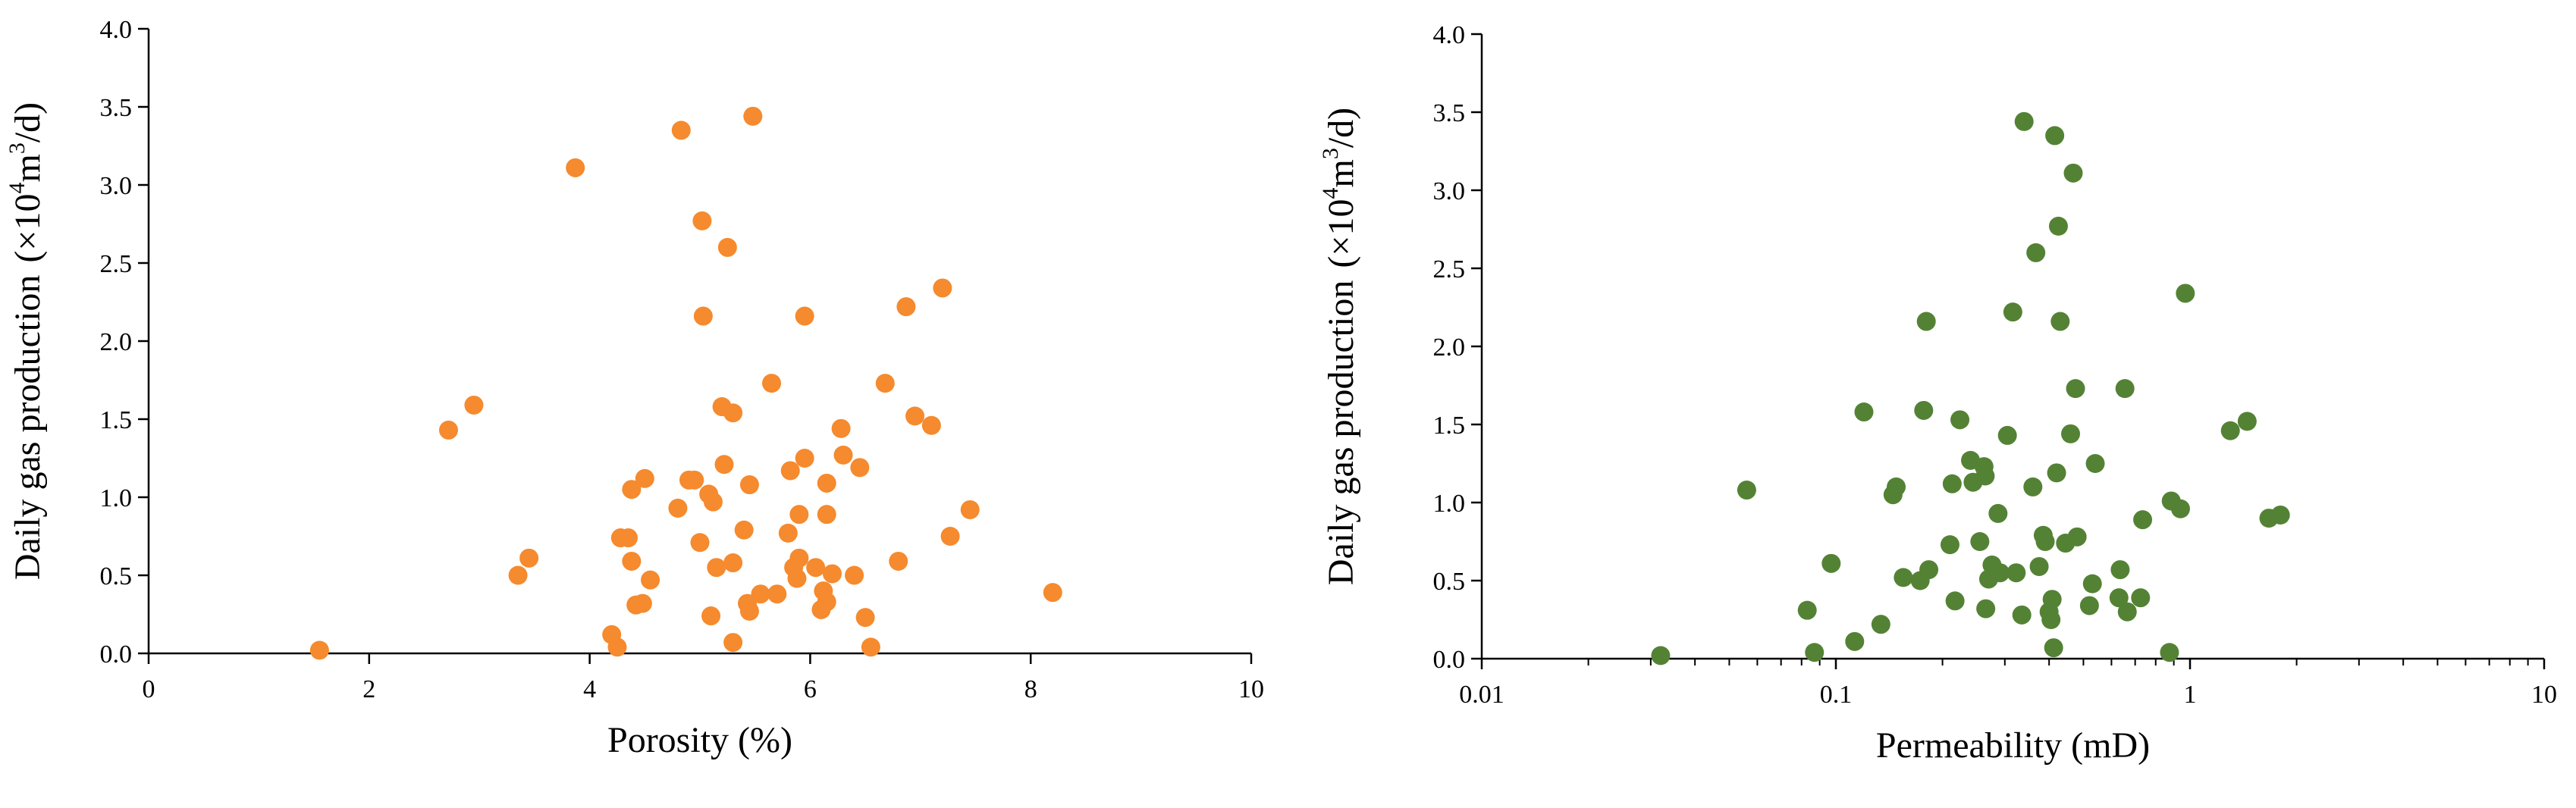 This screenshot has width=2576, height=808. What do you see at coordinates (1836, 695) in the screenshot?
I see `x-tick-label: 0.1` at bounding box center [1836, 695].